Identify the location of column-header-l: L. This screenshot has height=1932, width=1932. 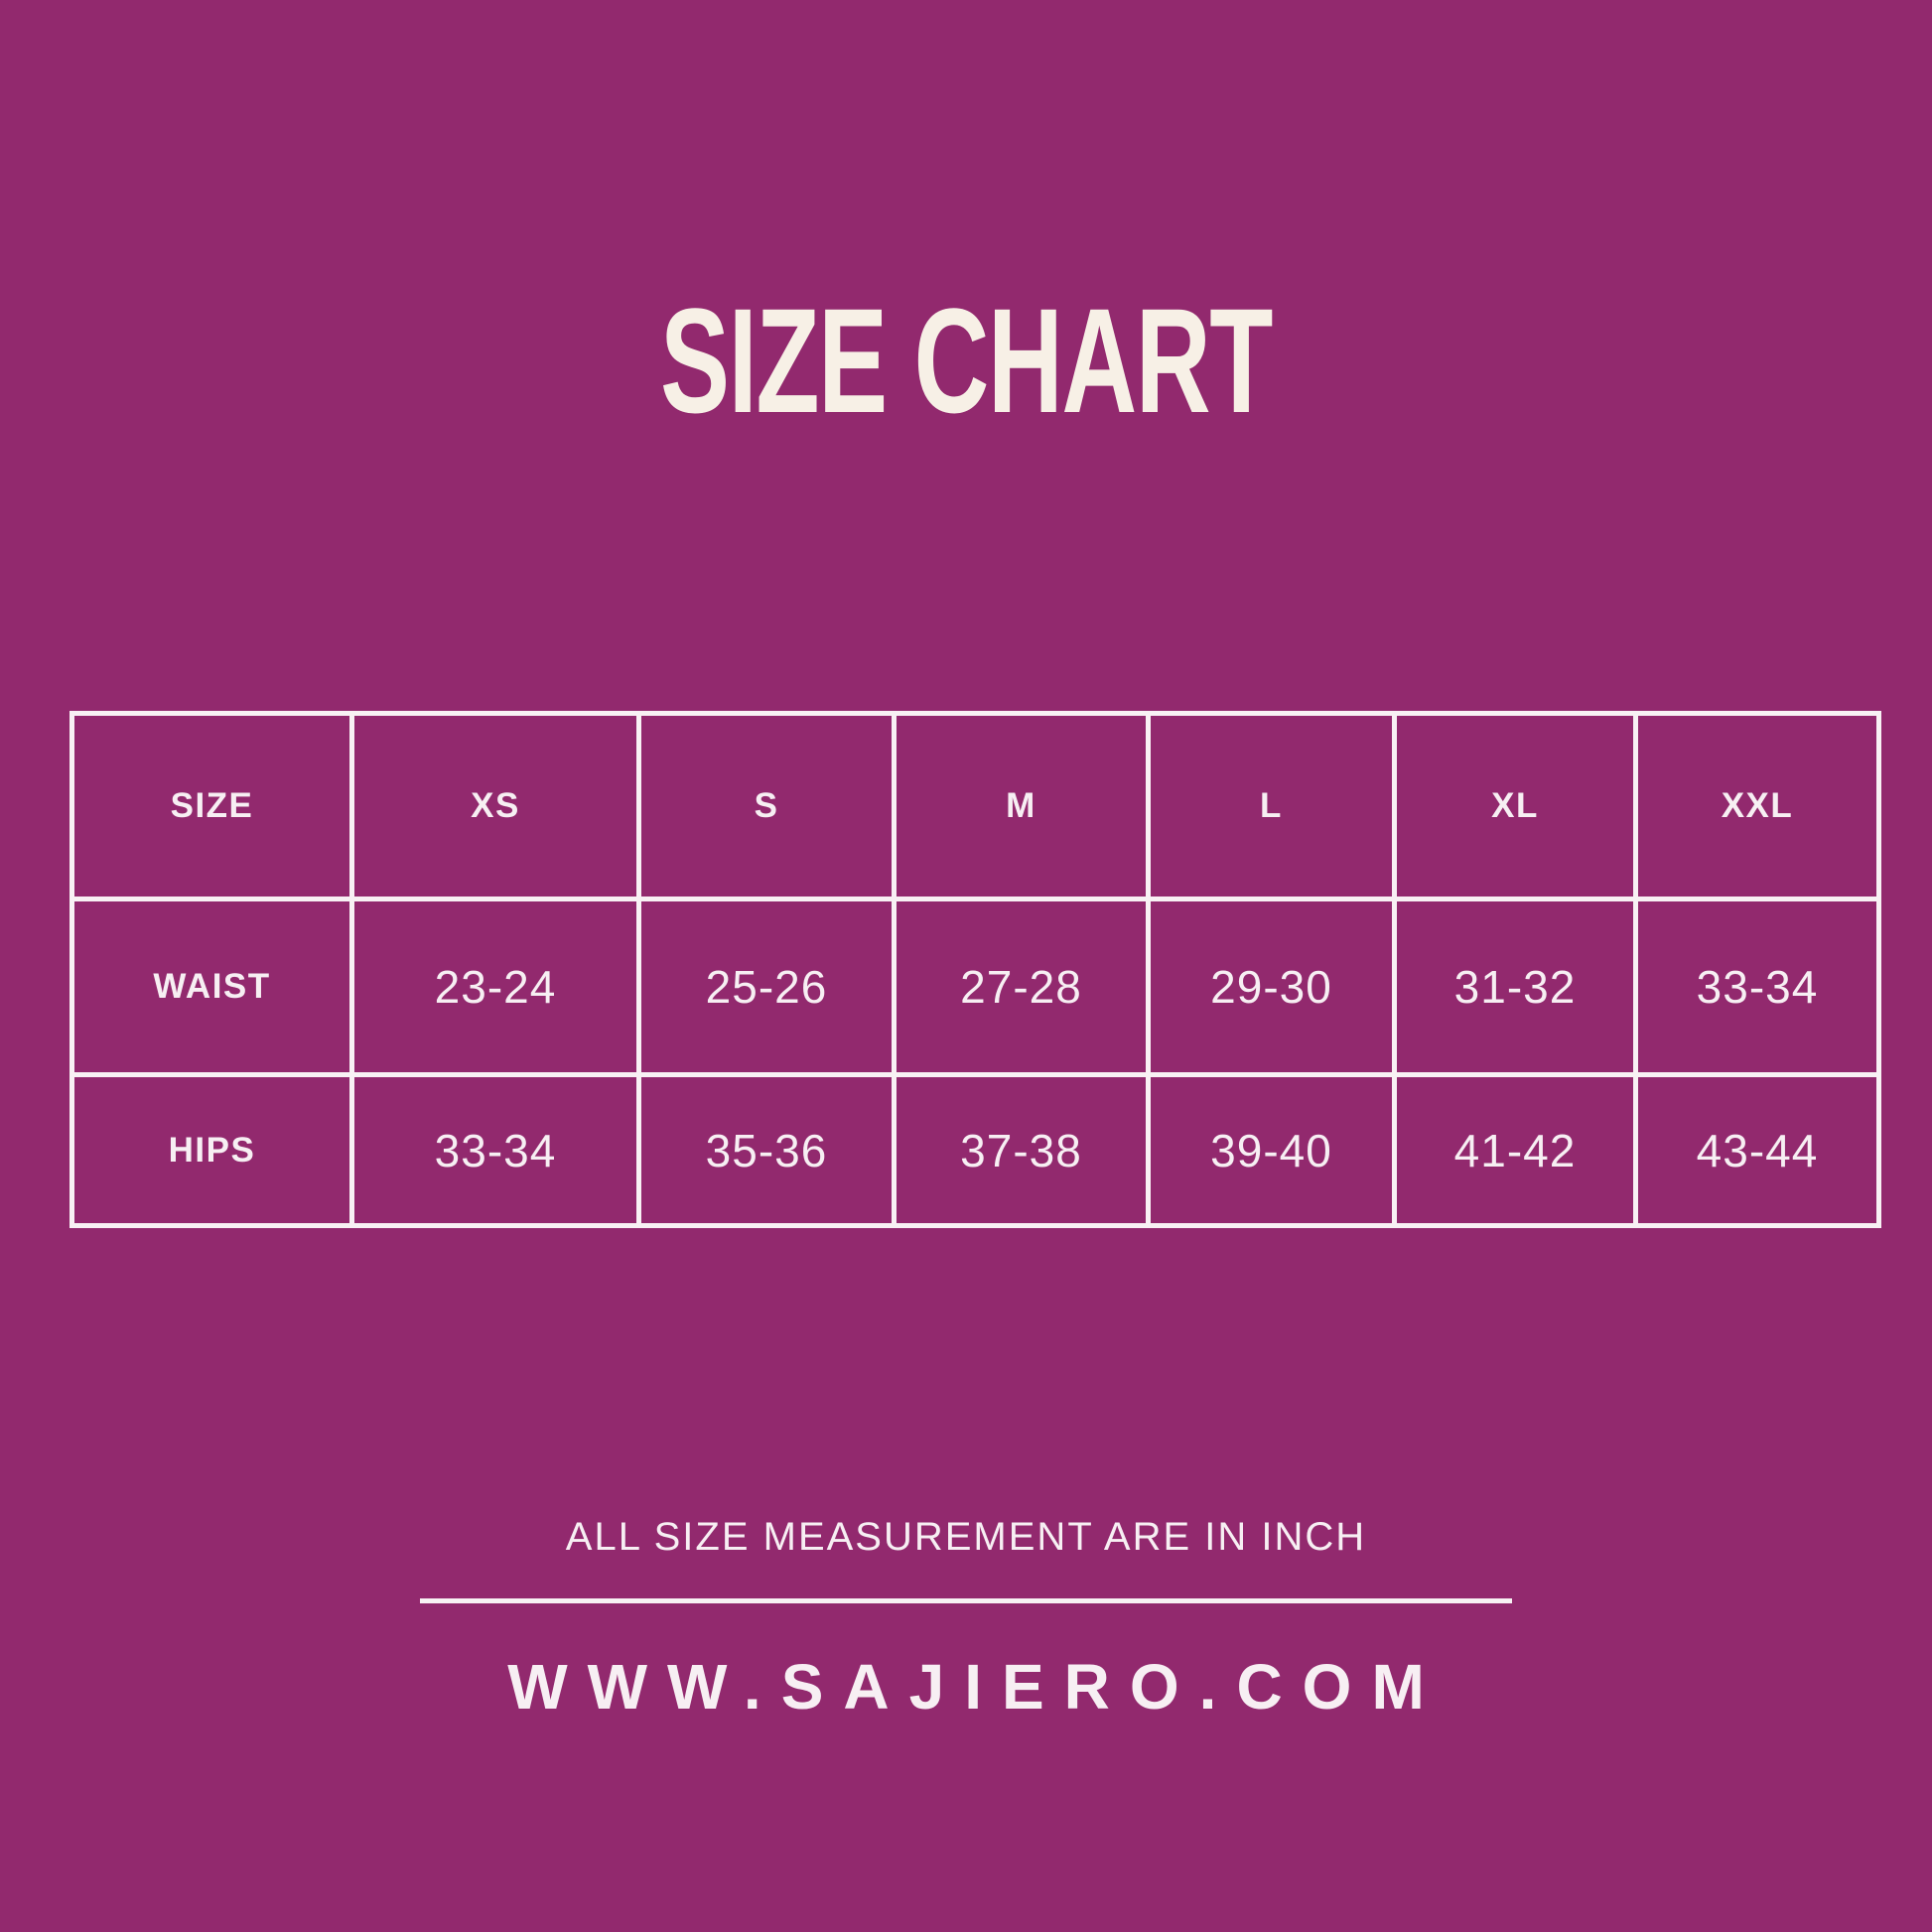
(1271, 806).